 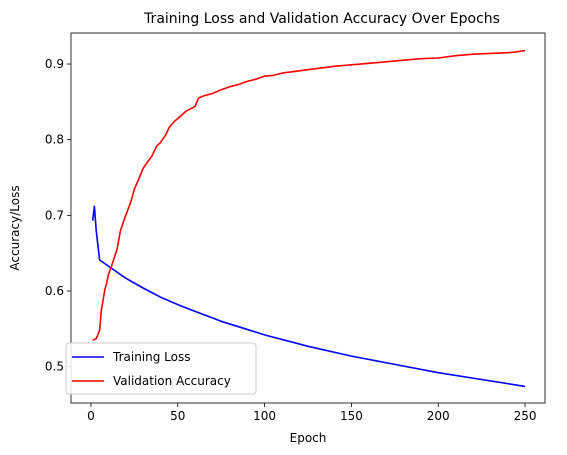 I want to click on y-axis: 0.5 0.6 0.7 0.8 0.9, so click(x=58, y=215).